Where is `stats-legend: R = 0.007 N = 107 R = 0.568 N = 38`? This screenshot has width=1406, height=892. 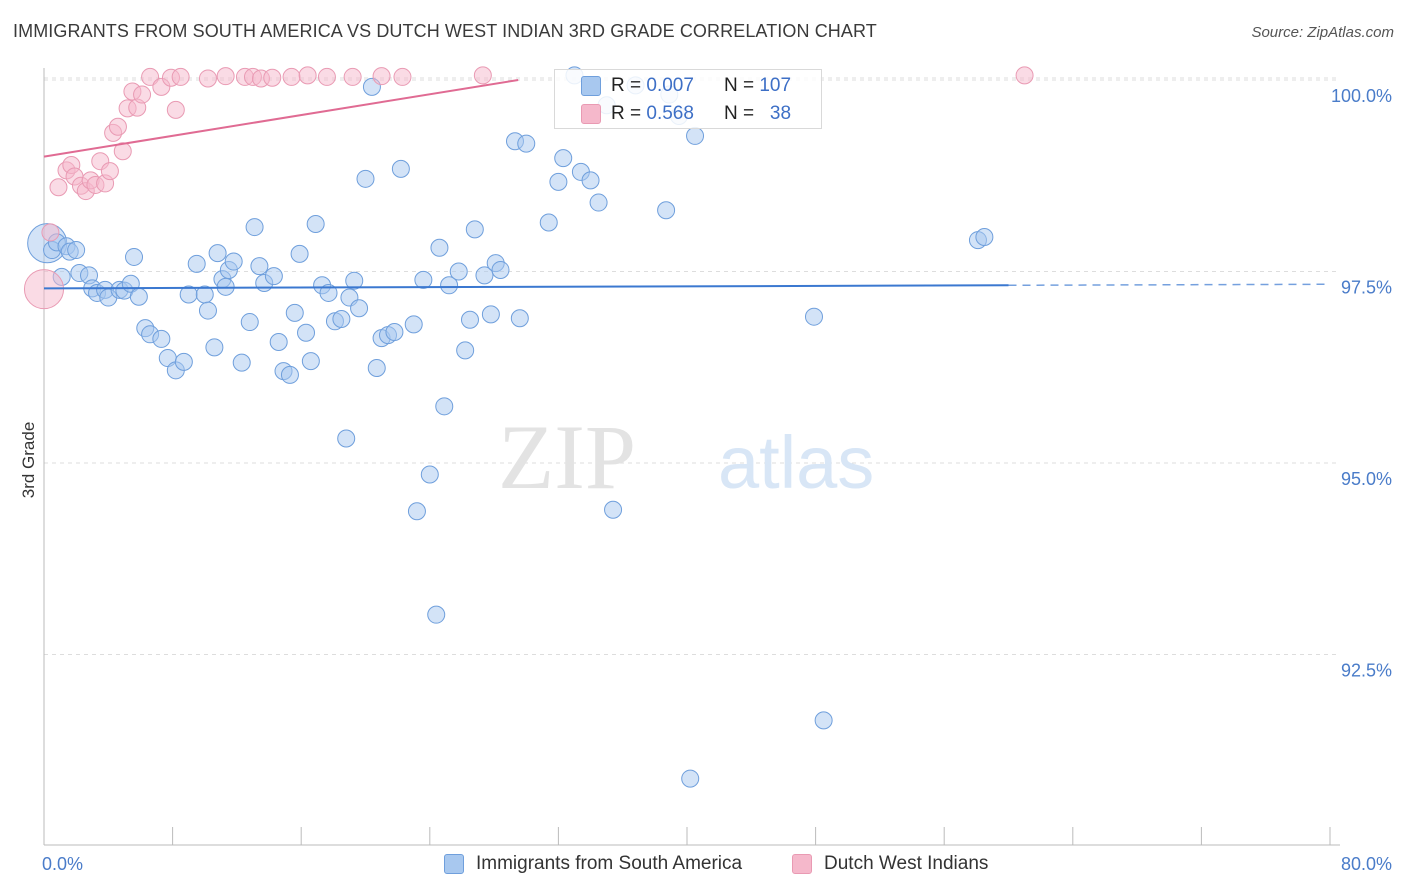
stats-legend: R = 0.007 N = 107 R = 0.568 N = 38 is located at coordinates (688, 99).